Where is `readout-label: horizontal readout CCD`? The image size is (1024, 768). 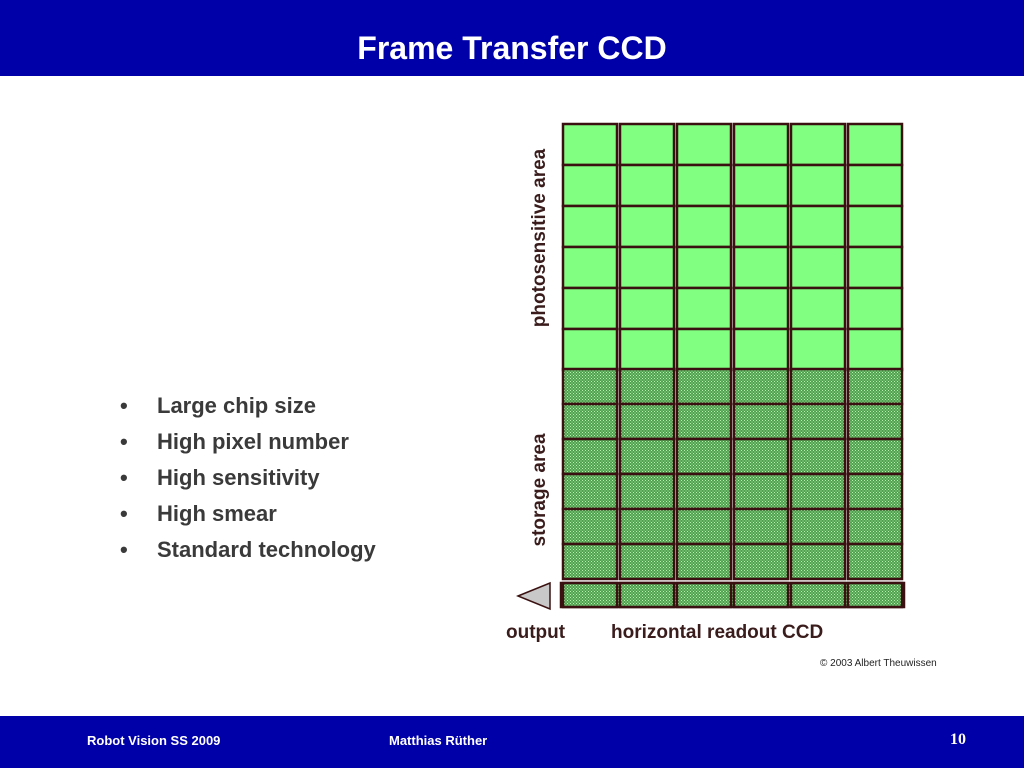
readout-label: horizontal readout CCD is located at coordinates (717, 632).